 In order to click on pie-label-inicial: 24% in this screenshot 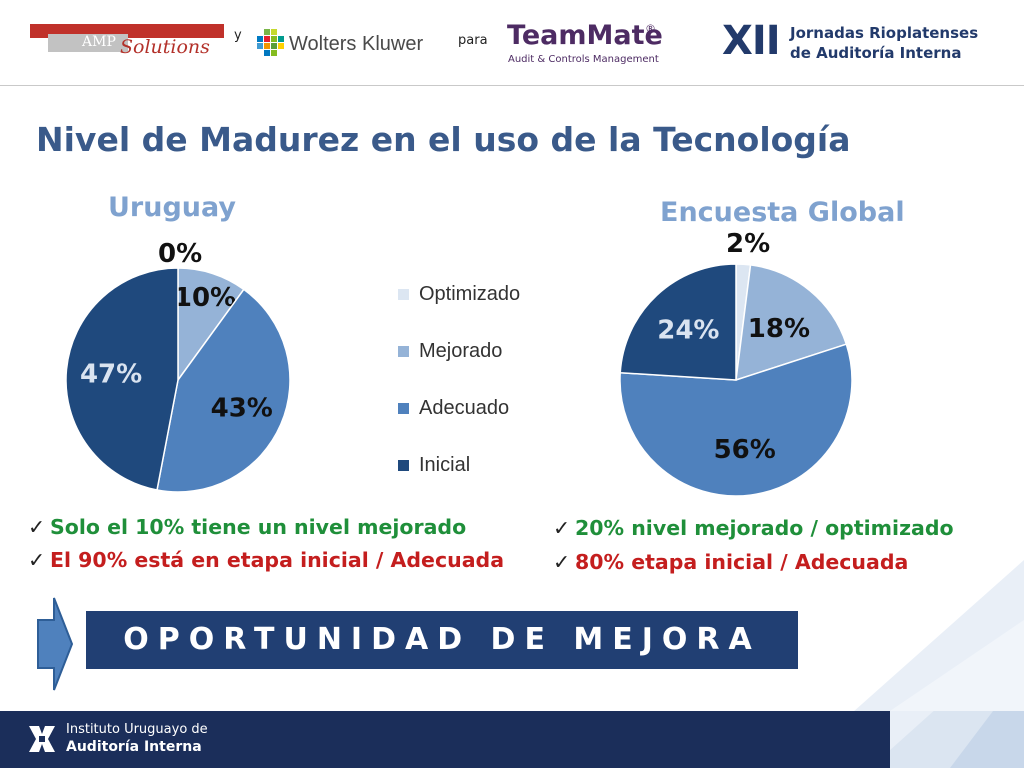, I will do `click(688, 330)`.